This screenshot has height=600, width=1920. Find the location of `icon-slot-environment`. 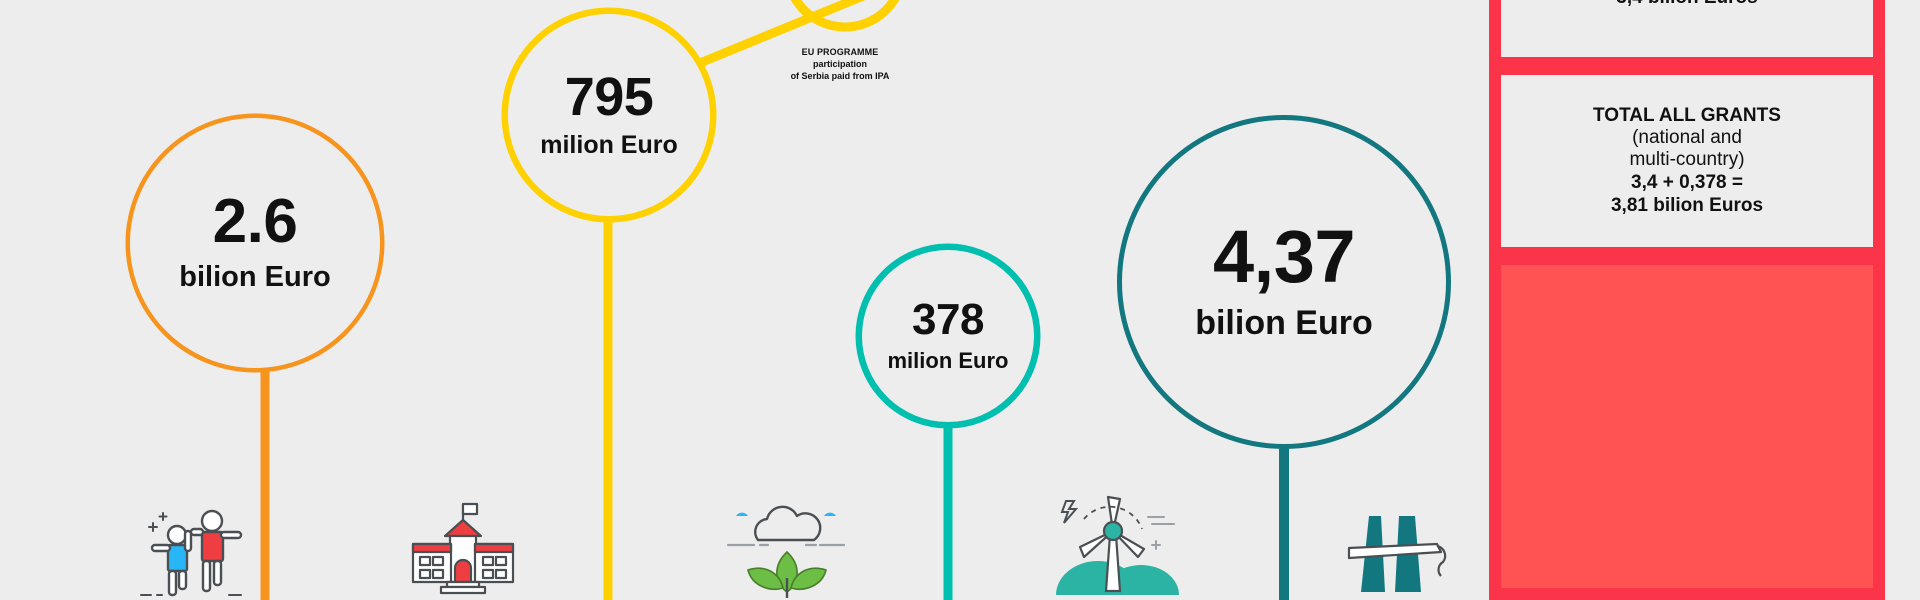

icon-slot-environment is located at coordinates (787, 545).